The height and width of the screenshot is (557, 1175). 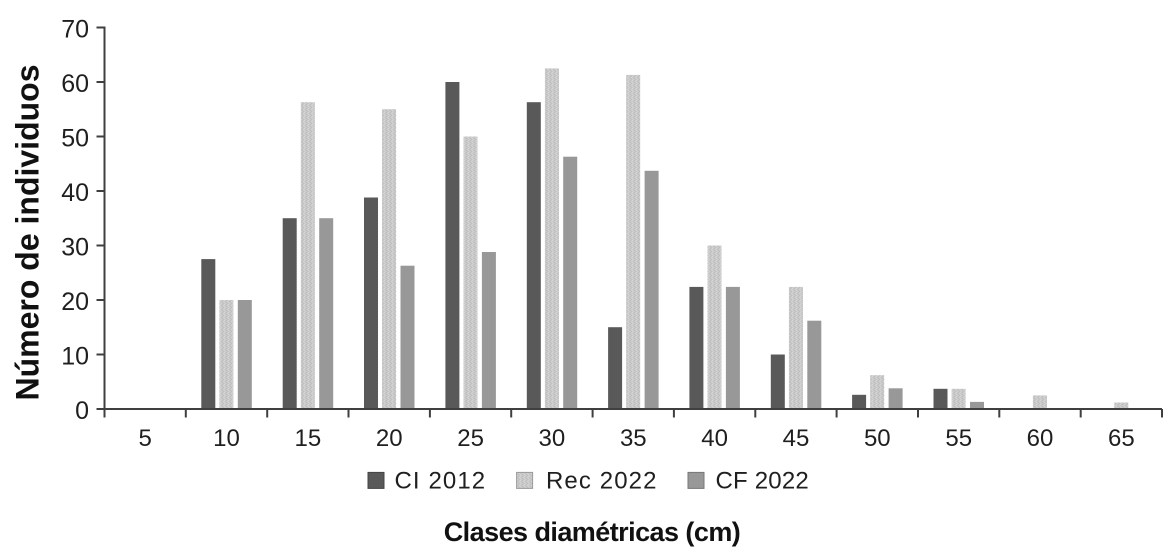 I want to click on svg-text: 15, so click(x=308, y=438).